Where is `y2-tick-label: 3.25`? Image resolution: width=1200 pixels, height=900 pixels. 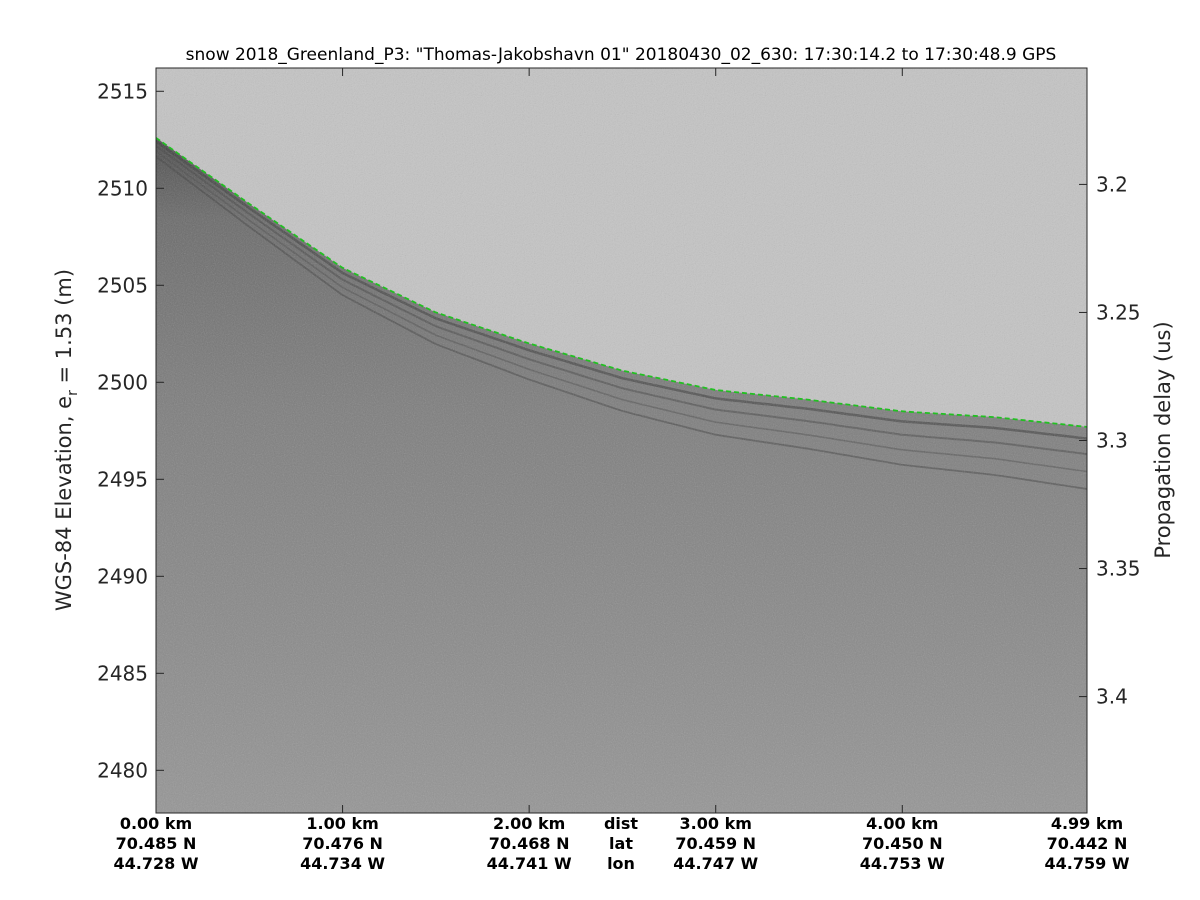 y2-tick-label: 3.25 is located at coordinates (1118, 312).